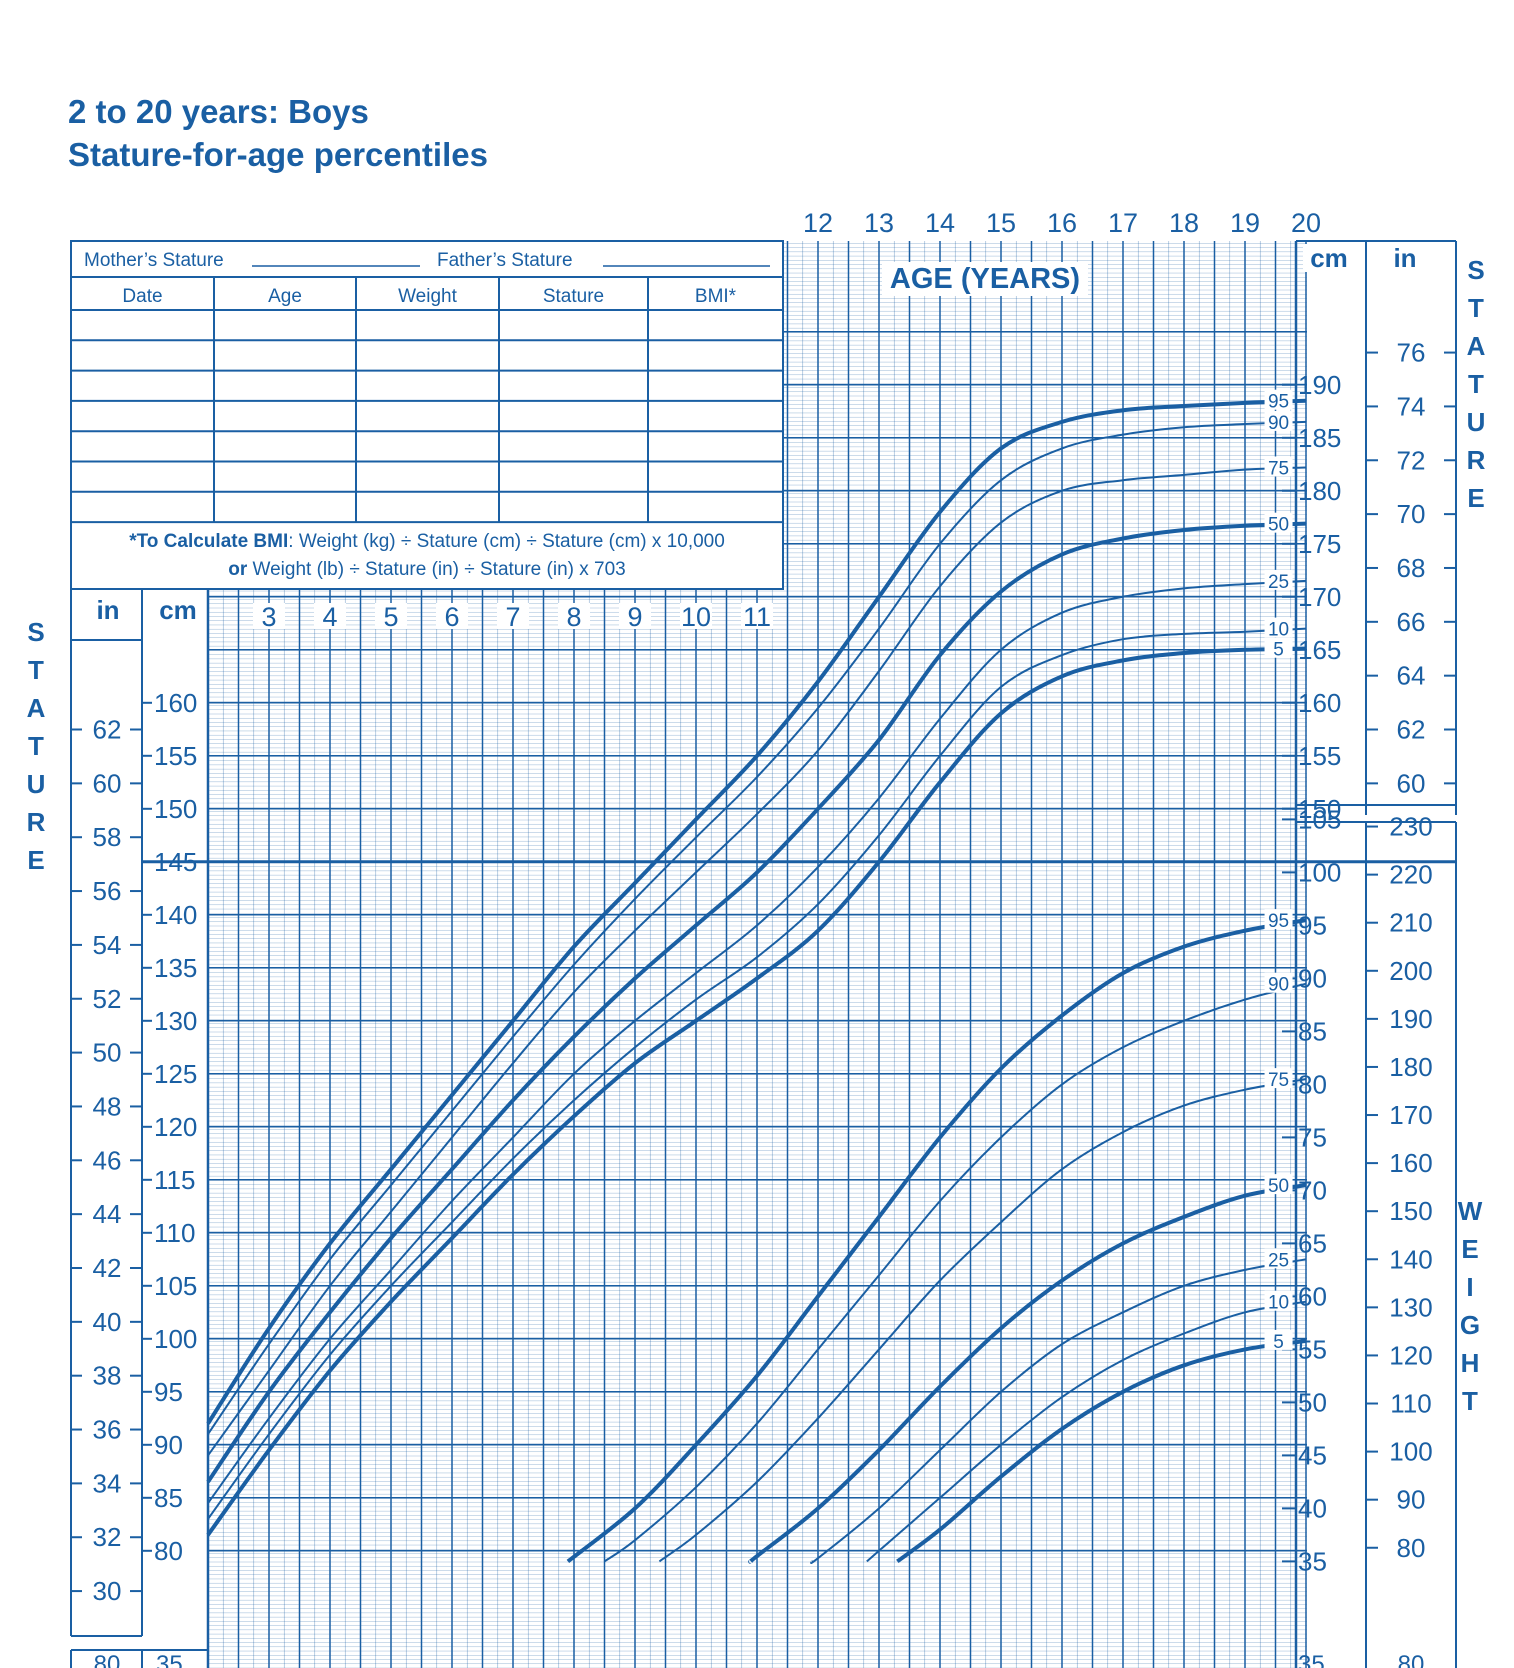 The width and height of the screenshot is (1514, 1668). Describe the element at coordinates (1411, 1659) in the screenshot. I see `lower-right-lb-tick: 80` at that location.